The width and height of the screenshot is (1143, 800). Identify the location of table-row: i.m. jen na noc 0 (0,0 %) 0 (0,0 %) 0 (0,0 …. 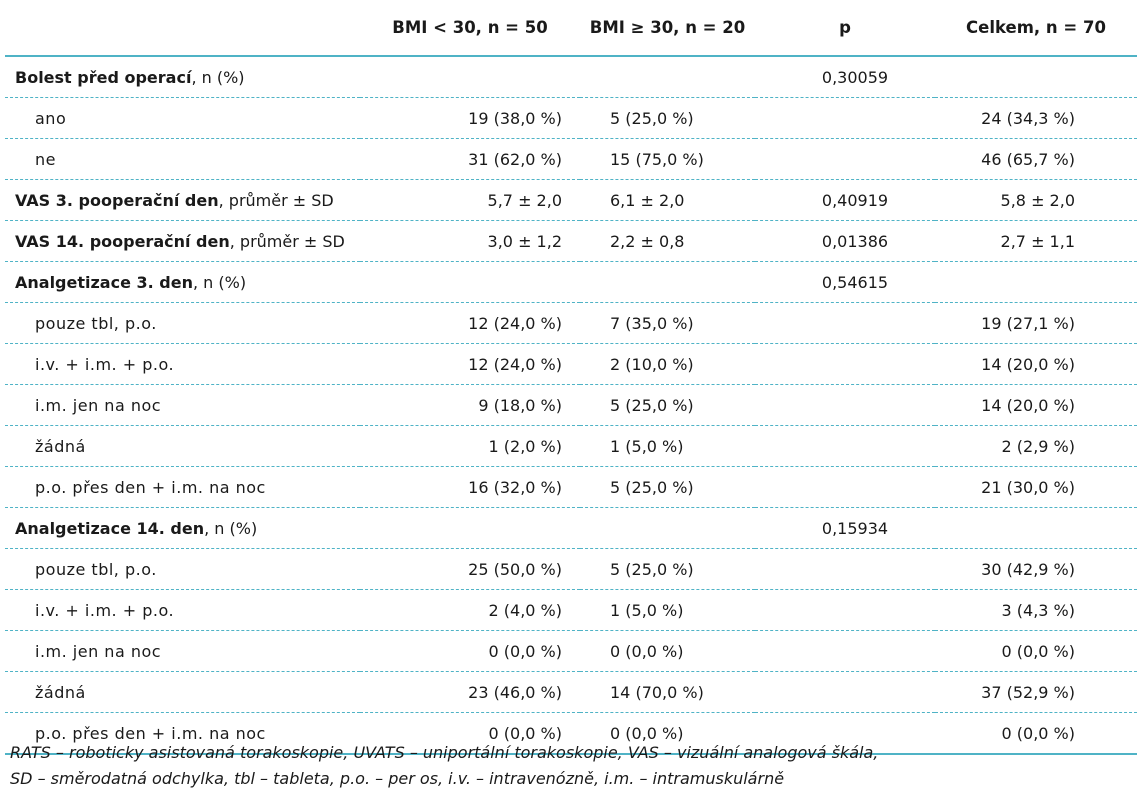
(571, 651).